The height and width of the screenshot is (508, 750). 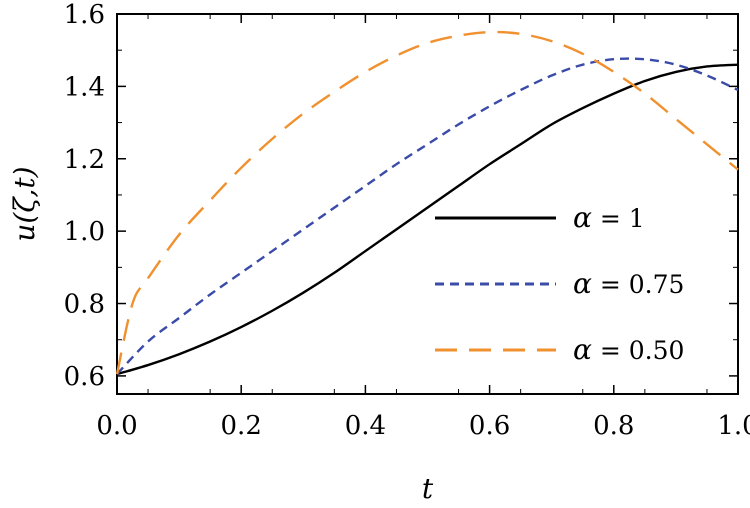 What do you see at coordinates (628, 283) in the screenshot?
I see `legend-label-2: α = 0.75` at bounding box center [628, 283].